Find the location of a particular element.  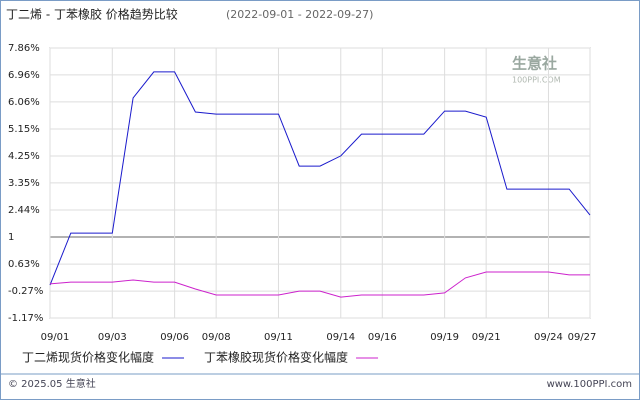

footer-left: © 2025.05 生意社 is located at coordinates (52, 383).